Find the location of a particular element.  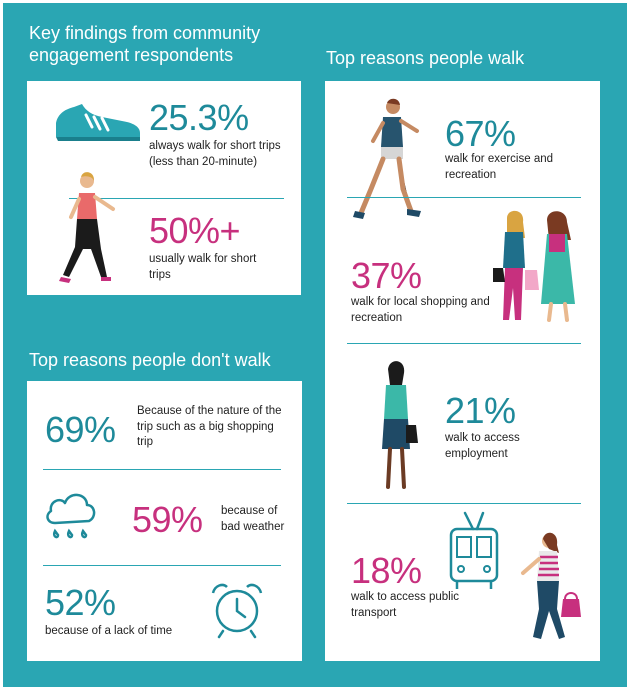

exercise-description: walk for exercise and recreation is located at coordinates (499, 167).